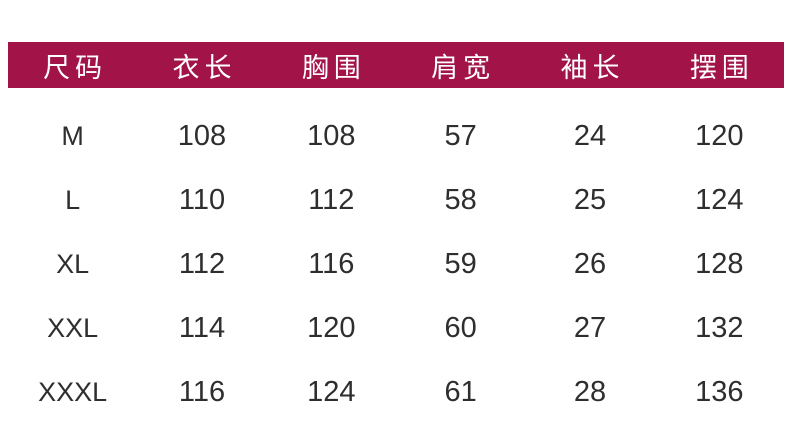 The image size is (790, 438). Describe the element at coordinates (331, 263) in the screenshot. I see `bust-value: 116` at that location.